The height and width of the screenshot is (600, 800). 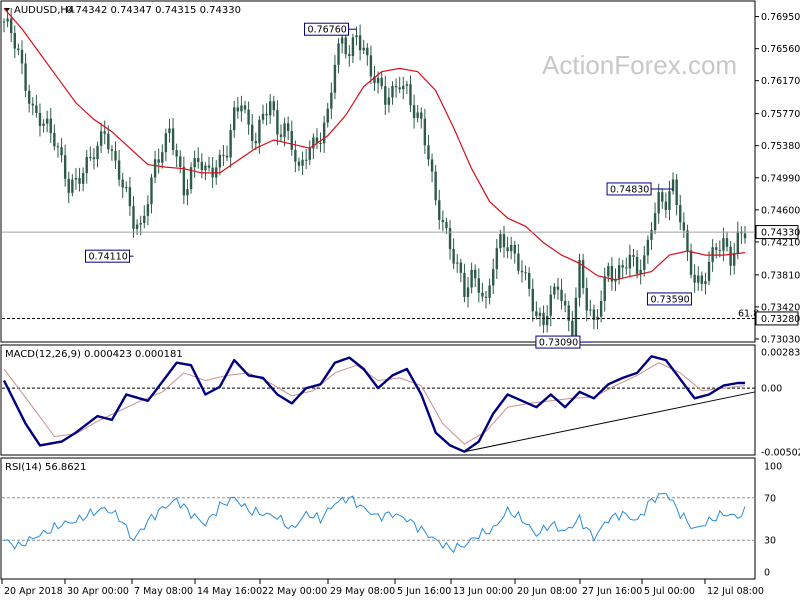 I want to click on time-tick-label: 30 Apr 00:00, so click(x=98, y=591).